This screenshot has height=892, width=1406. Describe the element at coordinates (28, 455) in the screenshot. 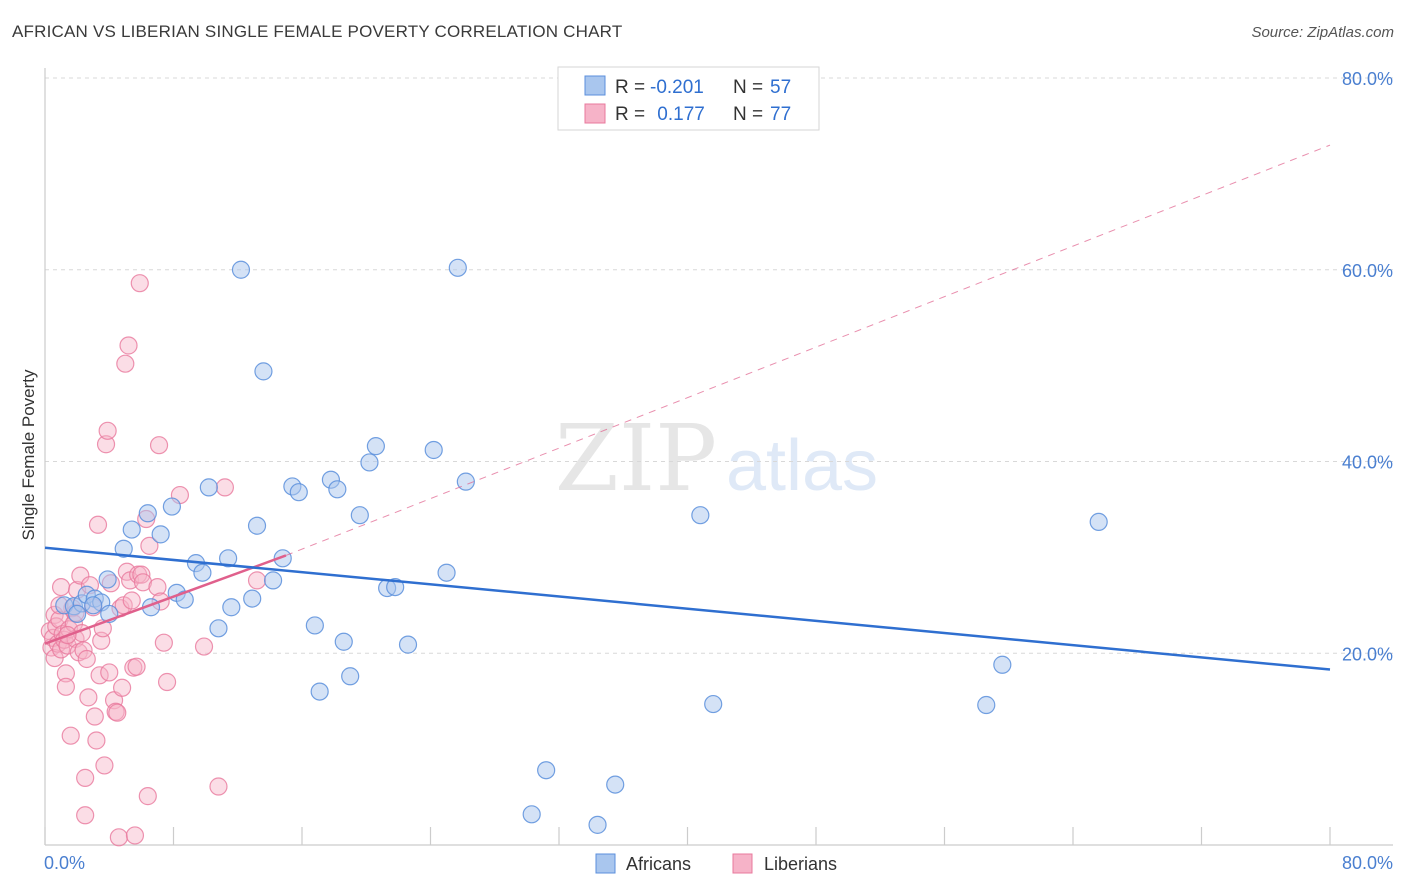

I see `y-axis-label: Single Female Poverty` at that location.